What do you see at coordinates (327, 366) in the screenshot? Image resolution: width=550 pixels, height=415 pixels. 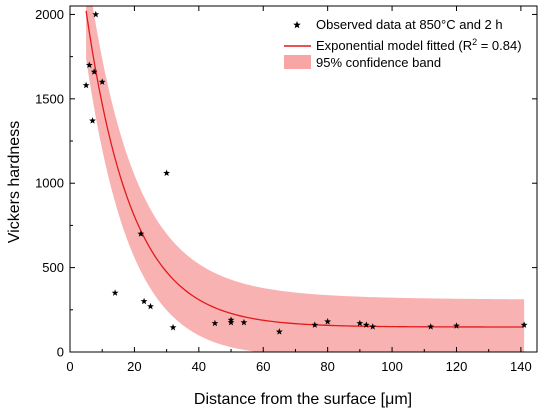 I see `x-tick-label: 80` at bounding box center [327, 366].